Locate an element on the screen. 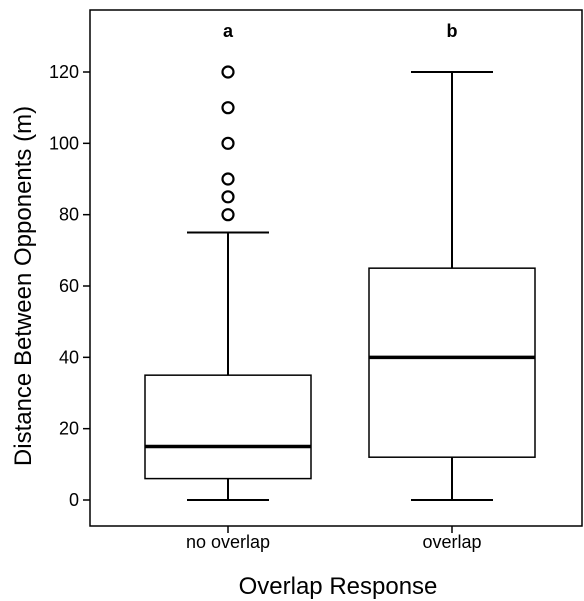  x-axis-title: Overlap Response is located at coordinates (338, 586).